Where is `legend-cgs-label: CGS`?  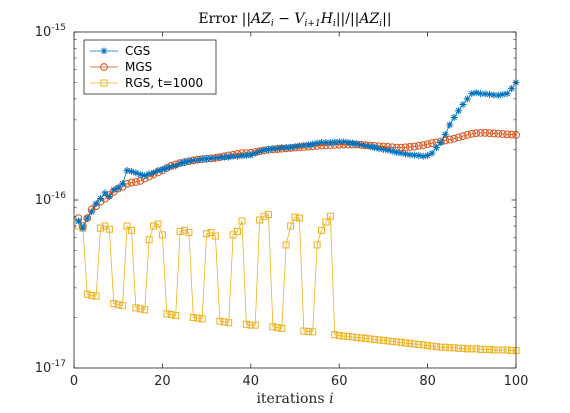 legend-cgs-label: CGS is located at coordinates (137, 51).